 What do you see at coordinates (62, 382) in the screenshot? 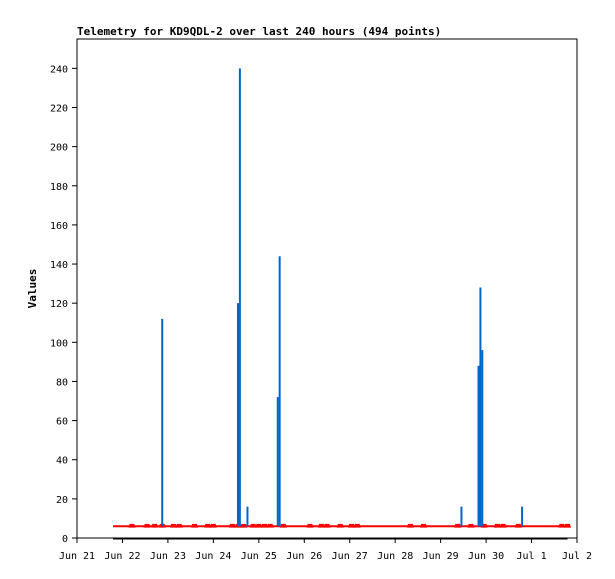
I see `y-tick-label: 80` at bounding box center [62, 382].